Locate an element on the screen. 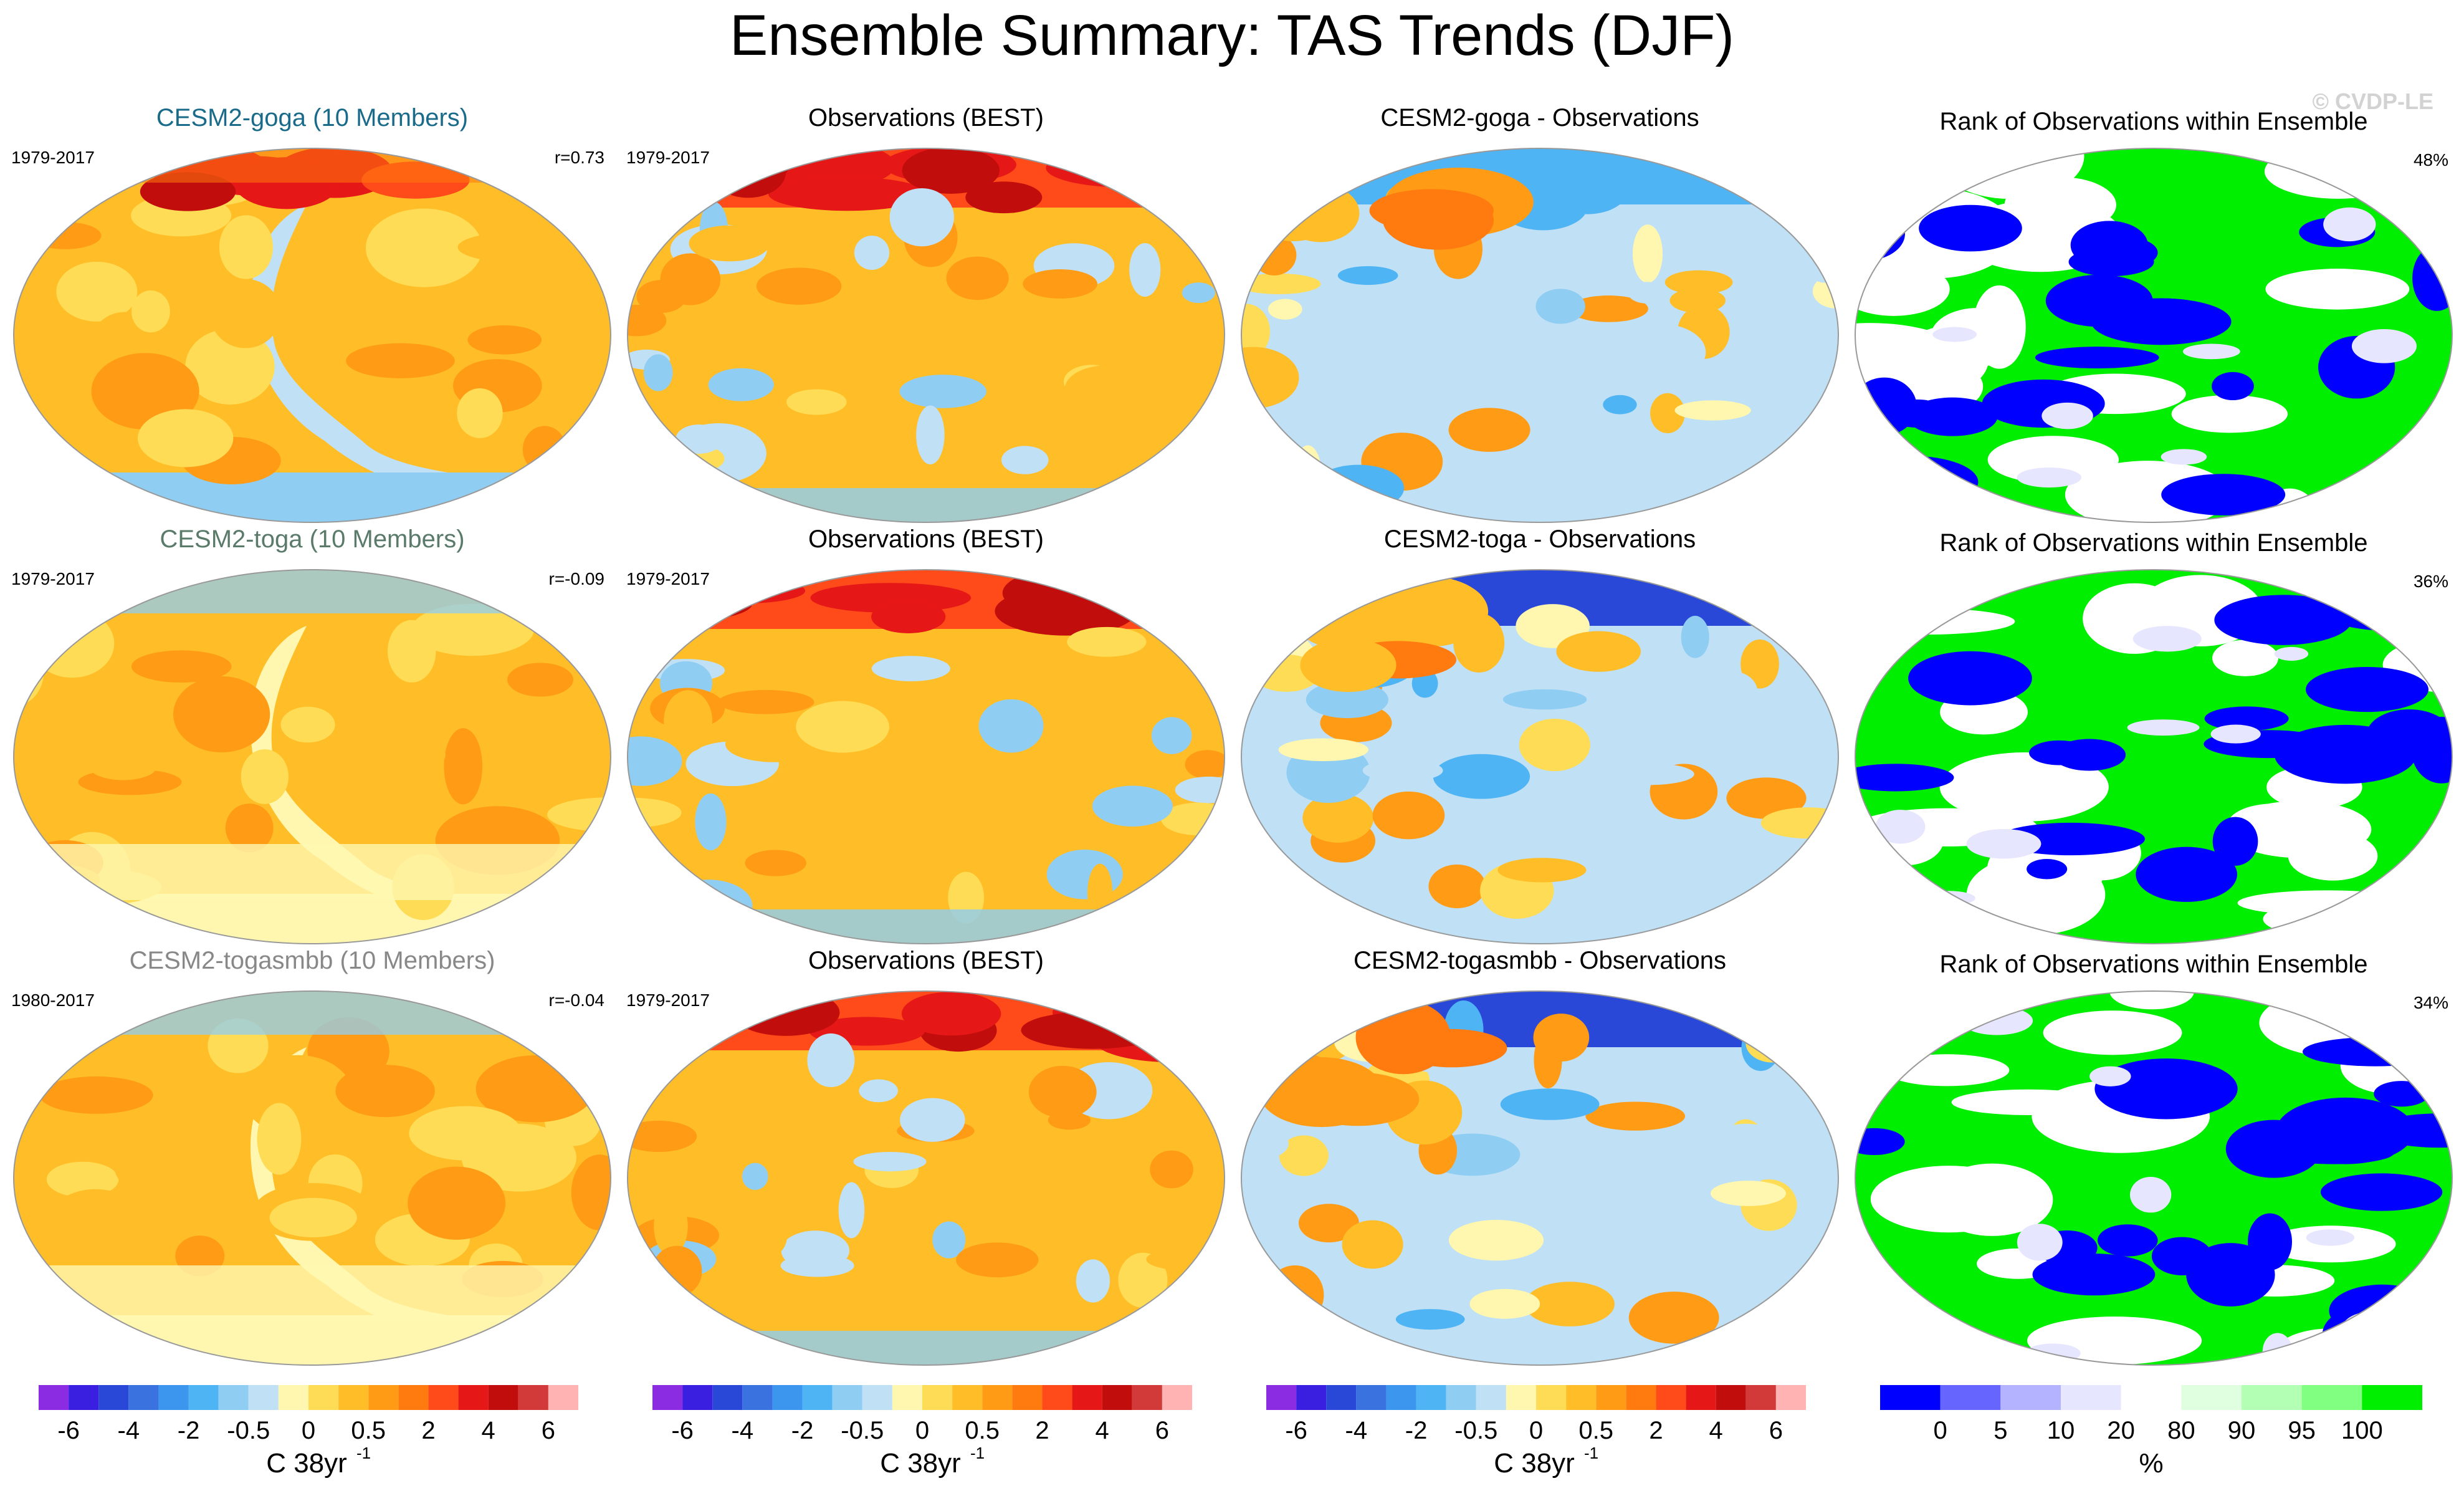 This screenshot has height=1496, width=2464. colorbar-tick: -6 is located at coordinates (1296, 1430).